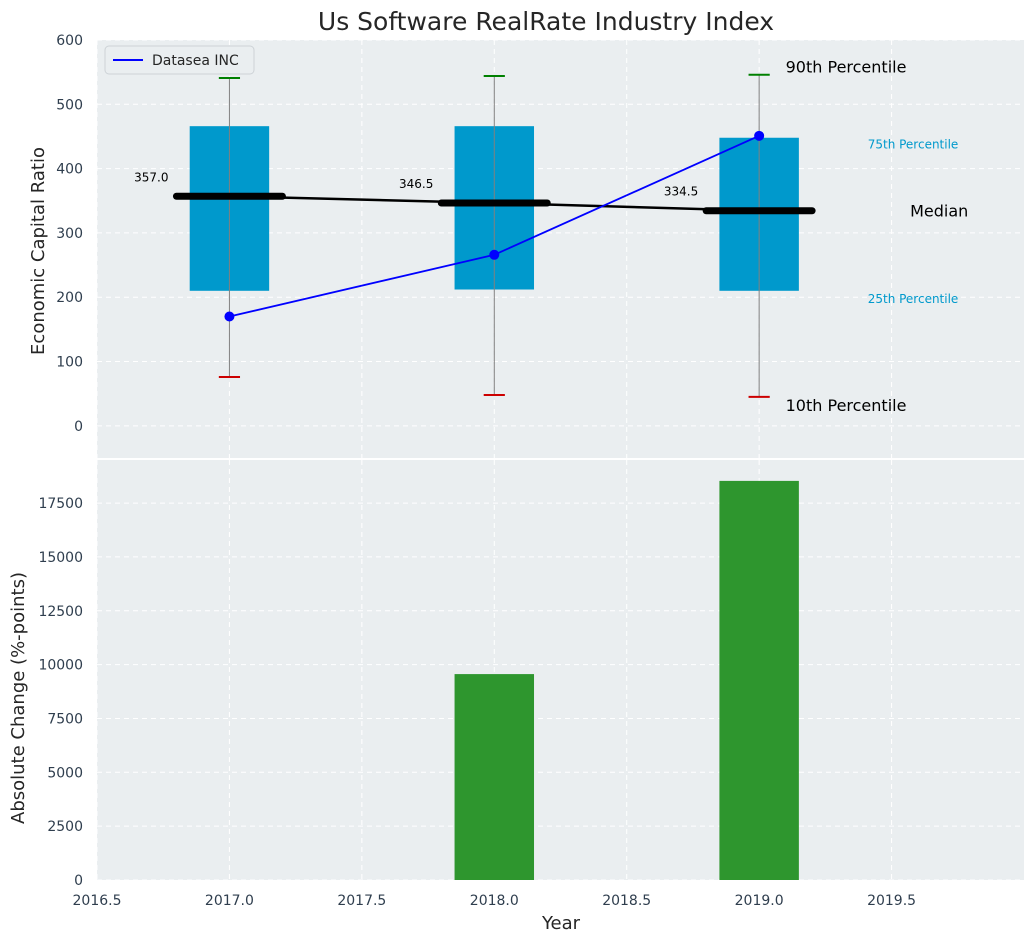  What do you see at coordinates (60, 504) in the screenshot?
I see `bottom-y-tick-label: 17500` at bounding box center [60, 504].